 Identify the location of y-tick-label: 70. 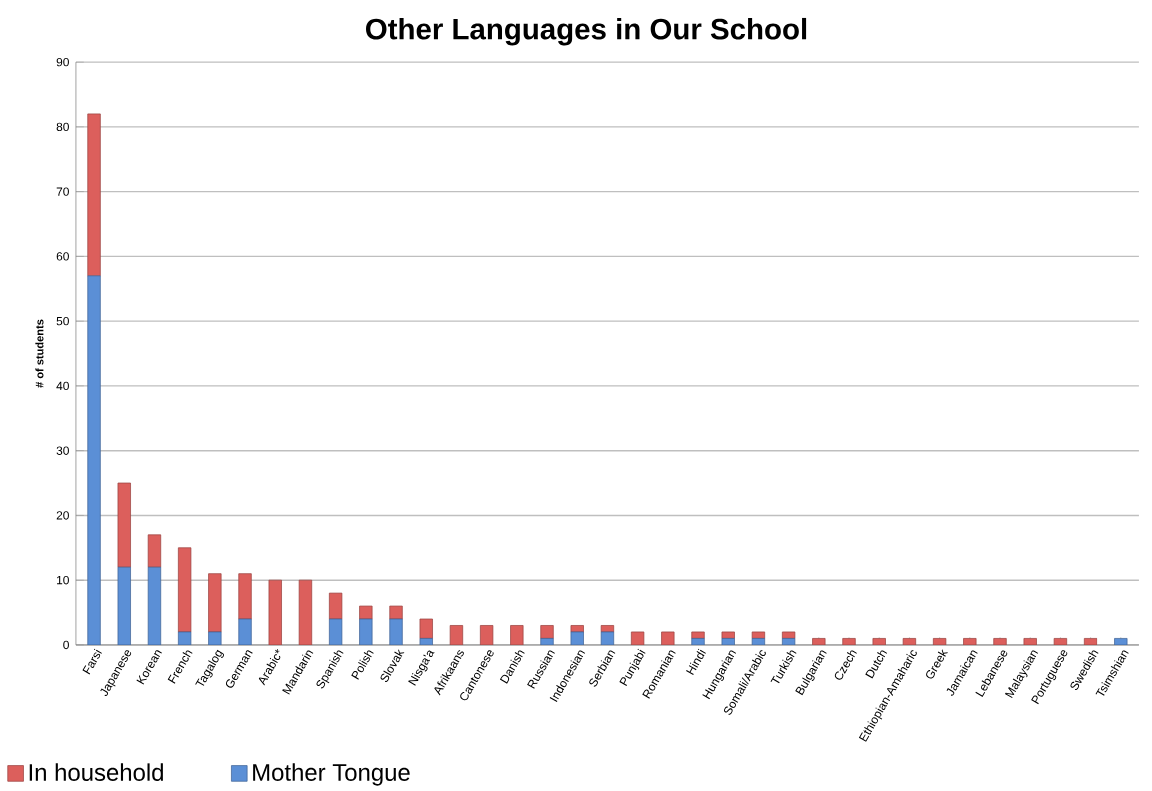
(62, 191).